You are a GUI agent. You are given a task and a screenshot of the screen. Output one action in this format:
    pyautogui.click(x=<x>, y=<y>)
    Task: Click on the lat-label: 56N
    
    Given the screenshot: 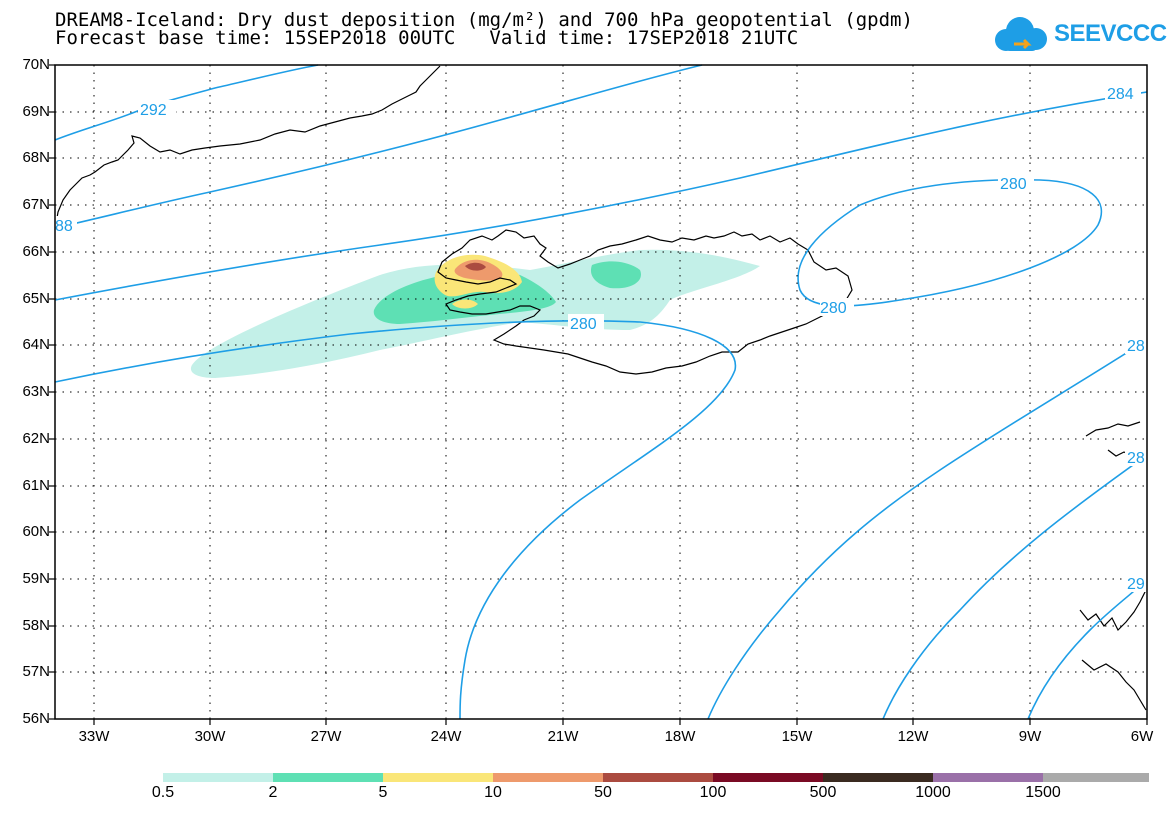 What is the action you would take?
    pyautogui.click(x=36, y=718)
    